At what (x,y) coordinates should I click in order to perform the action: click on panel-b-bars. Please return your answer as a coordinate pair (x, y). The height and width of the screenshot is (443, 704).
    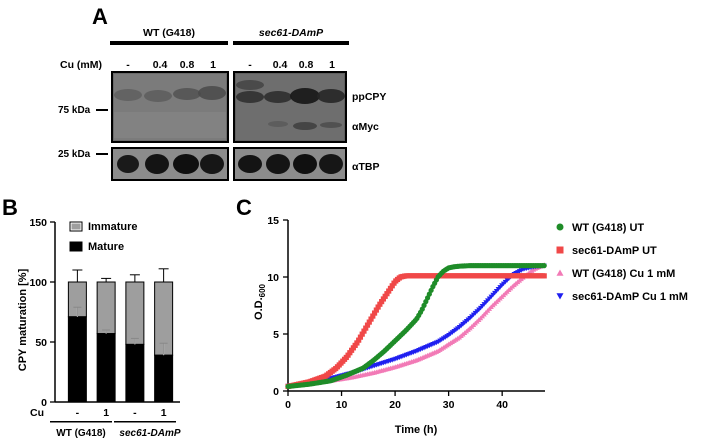
    Looking at the image, I should click on (120, 335).